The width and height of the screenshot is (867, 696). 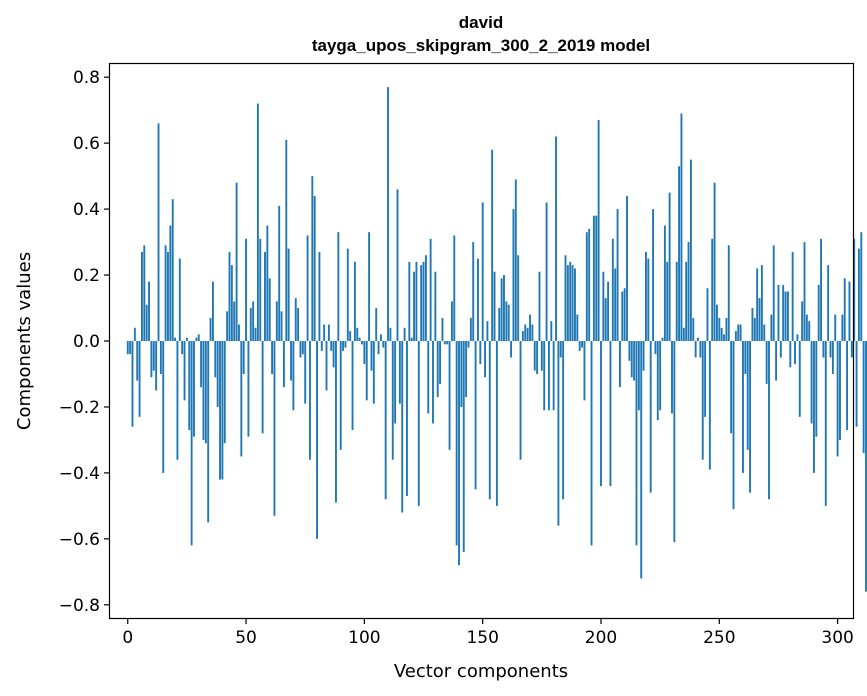 What do you see at coordinates (127, 638) in the screenshot?
I see `x-tick-label: 0` at bounding box center [127, 638].